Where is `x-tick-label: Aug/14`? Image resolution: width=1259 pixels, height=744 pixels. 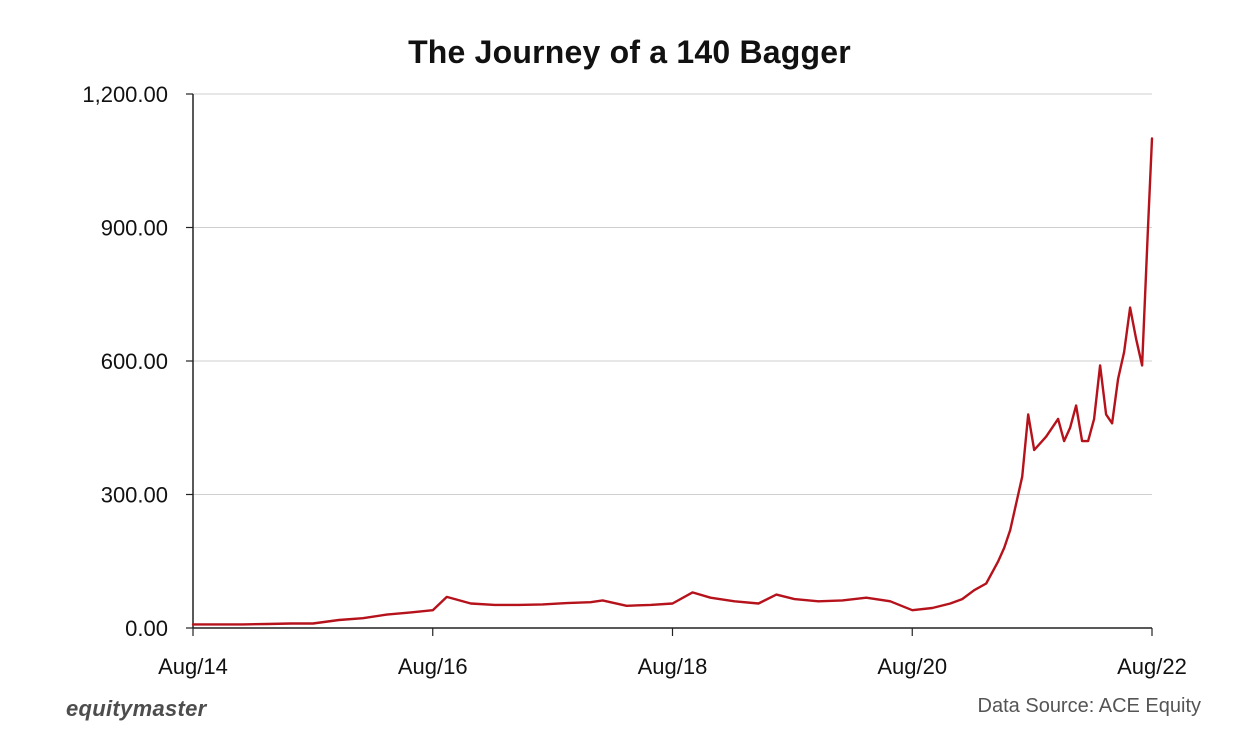
x-tick-label: Aug/14 is located at coordinates (193, 666).